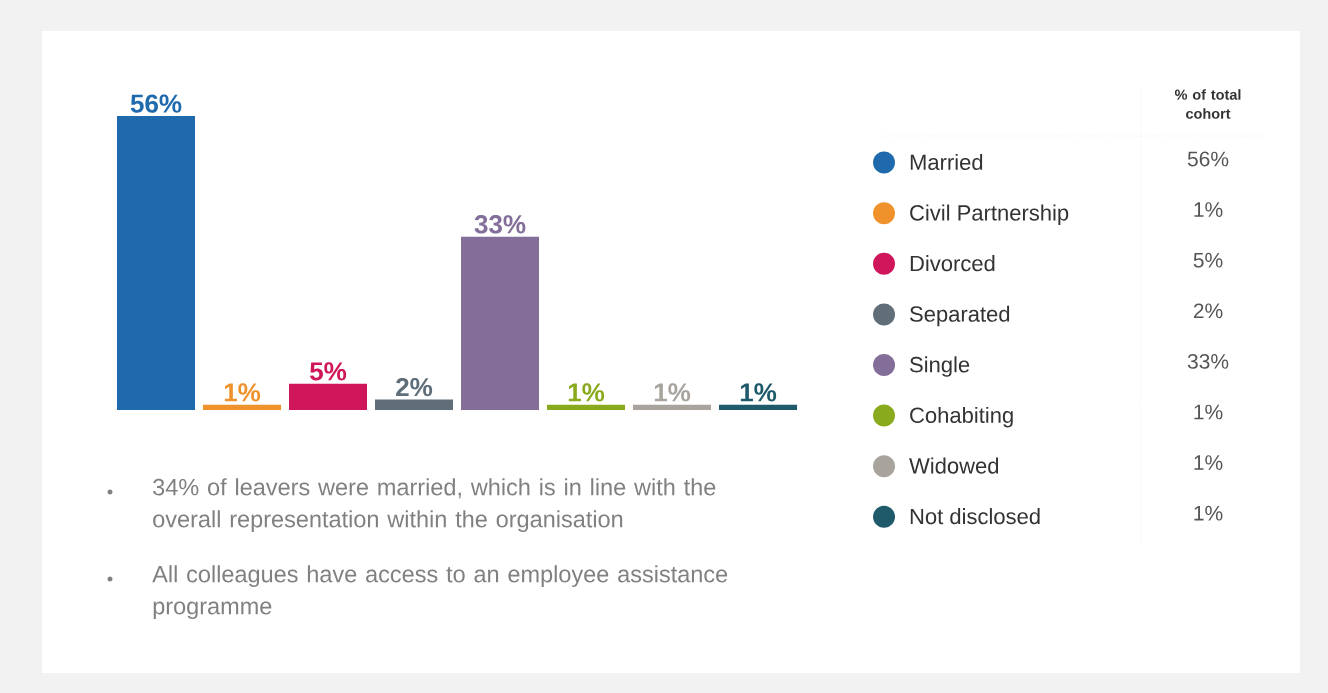 This screenshot has height=693, width=1328. I want to click on legend-label: Widowed, so click(954, 465).